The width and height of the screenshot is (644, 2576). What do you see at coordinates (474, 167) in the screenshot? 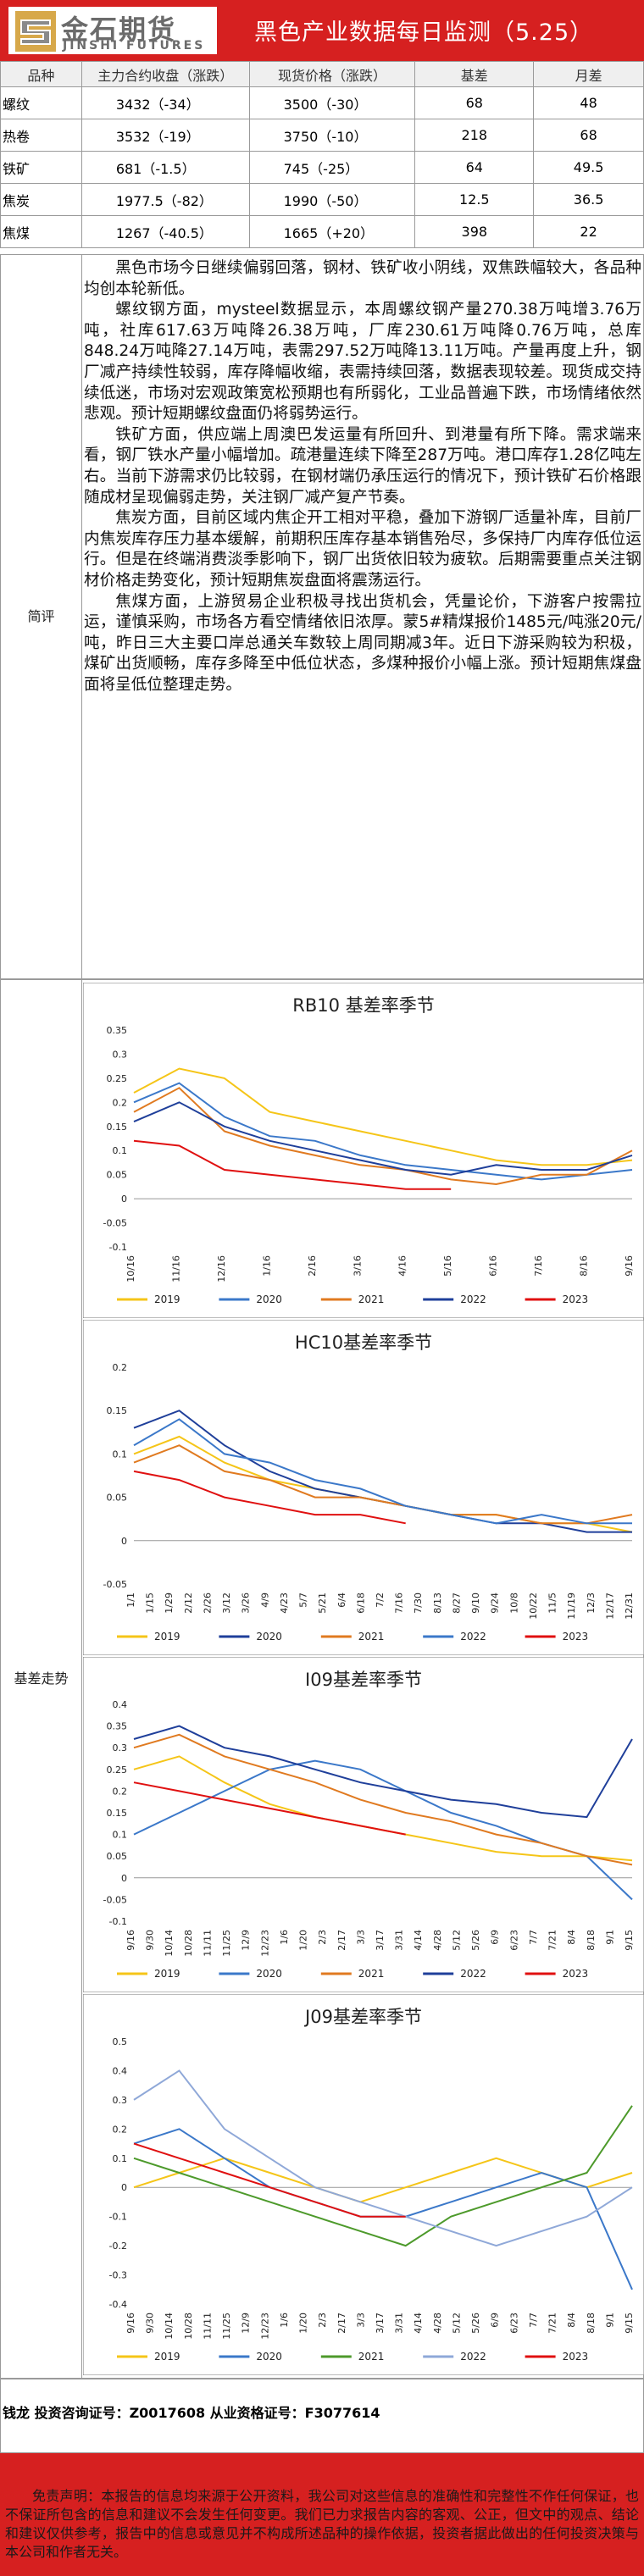
I see `basis-cell: 64` at bounding box center [474, 167].